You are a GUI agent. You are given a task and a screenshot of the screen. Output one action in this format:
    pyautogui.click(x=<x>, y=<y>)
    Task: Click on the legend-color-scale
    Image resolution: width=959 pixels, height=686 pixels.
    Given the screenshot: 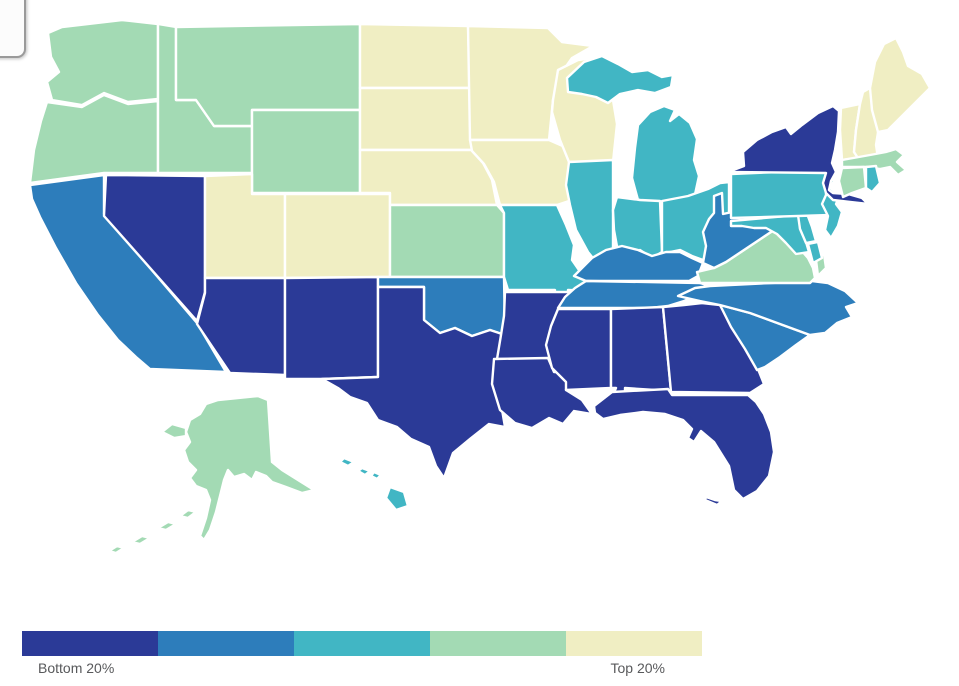 What is the action you would take?
    pyautogui.click(x=362, y=643)
    